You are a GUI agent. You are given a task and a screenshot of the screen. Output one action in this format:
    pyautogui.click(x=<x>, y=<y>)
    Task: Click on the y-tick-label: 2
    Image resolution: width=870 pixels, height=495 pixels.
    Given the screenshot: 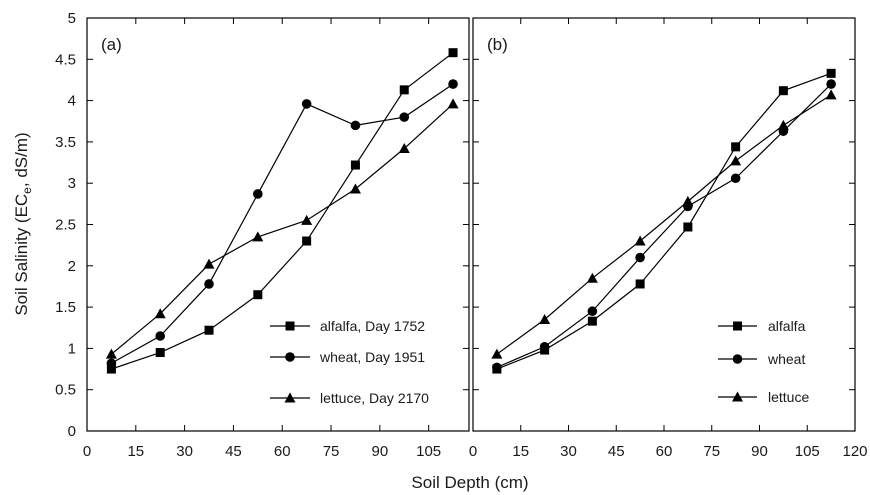 What is the action you would take?
    pyautogui.click(x=72, y=266)
    